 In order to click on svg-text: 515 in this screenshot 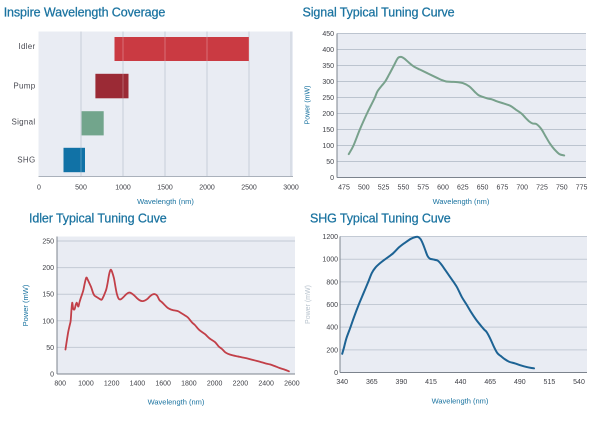, I will do `click(550, 382)`.